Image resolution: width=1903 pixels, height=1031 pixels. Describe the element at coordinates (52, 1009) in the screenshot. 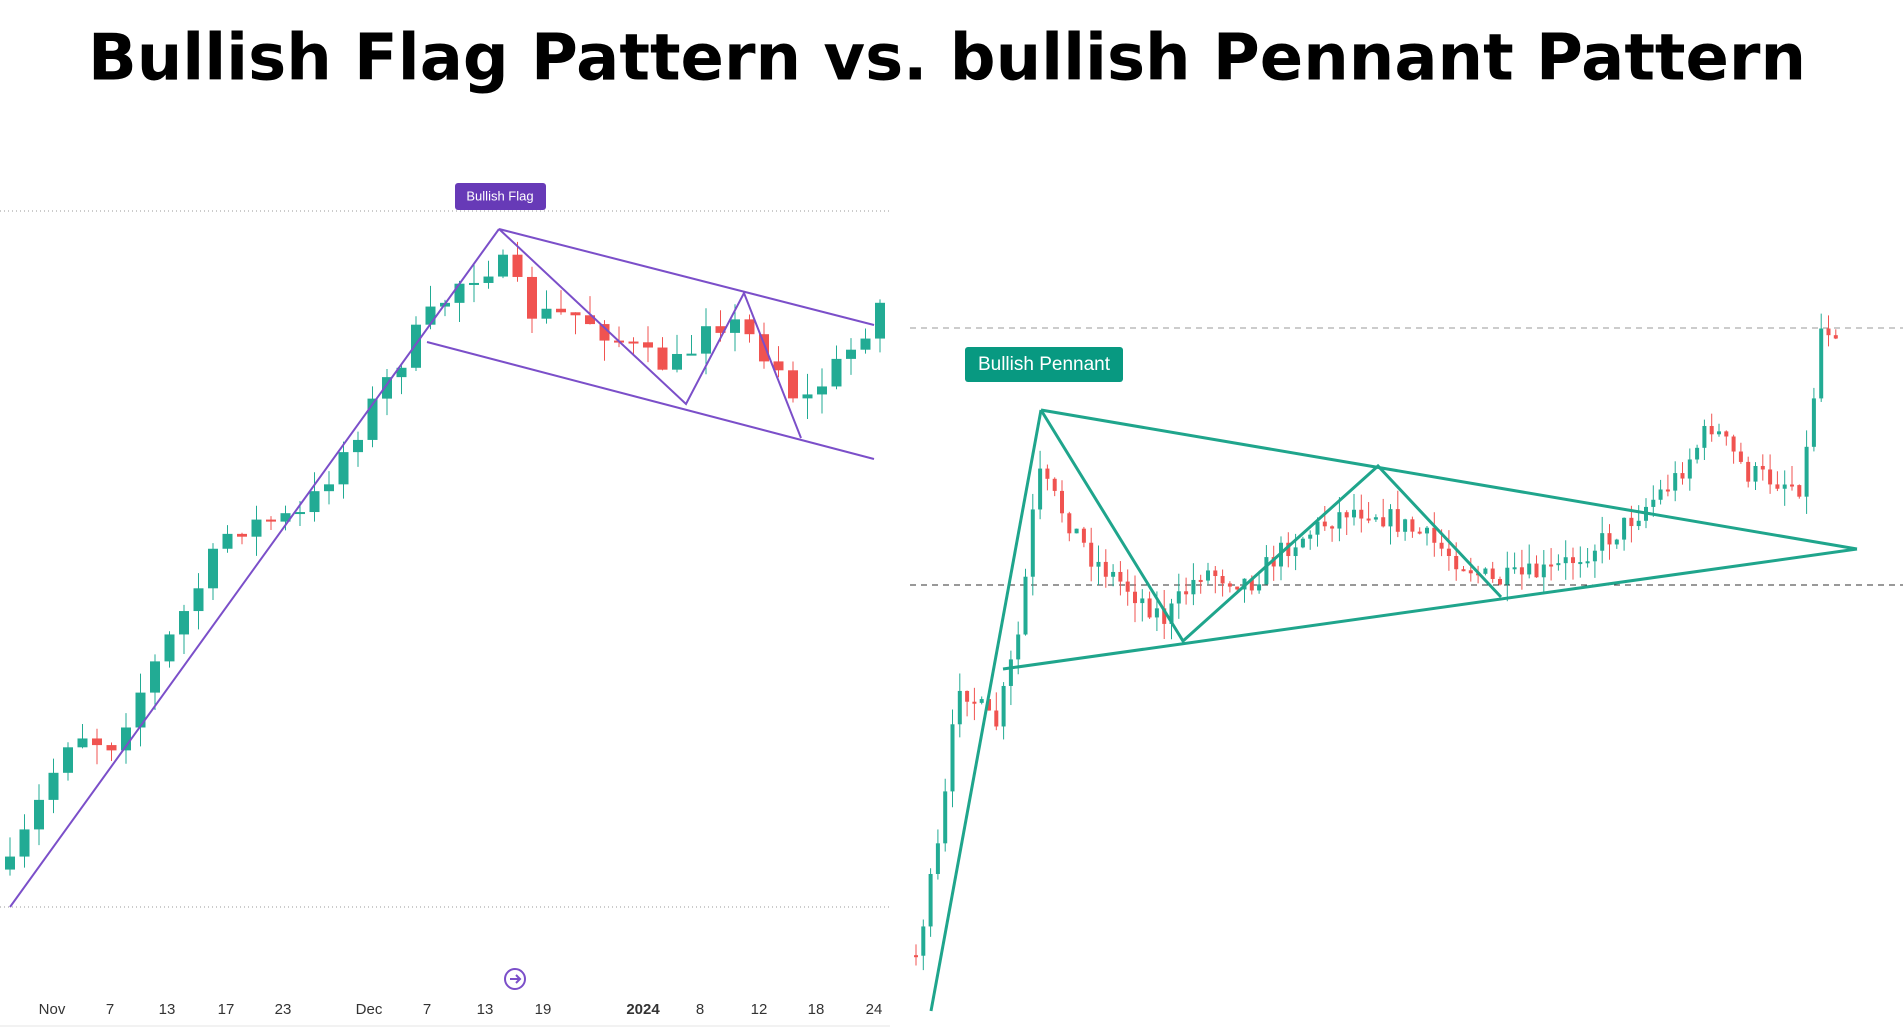

I see `x-tick-label: Nov` at that location.